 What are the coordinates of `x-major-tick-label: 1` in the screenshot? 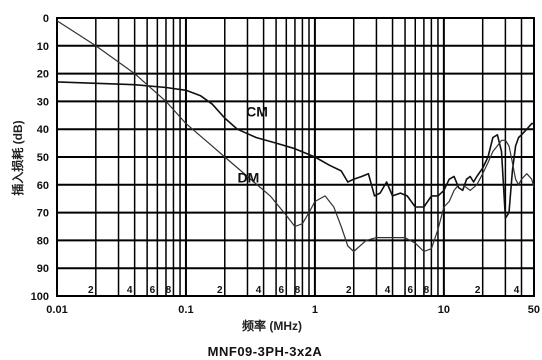 It's located at (315, 310).